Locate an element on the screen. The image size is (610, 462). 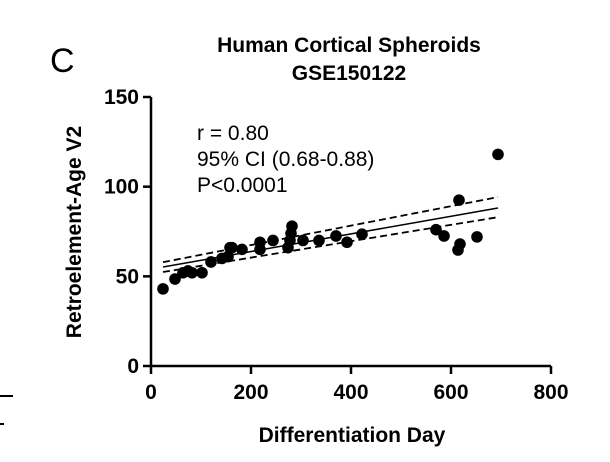
x-axis-label: Differentiation Day is located at coordinates (352, 435).